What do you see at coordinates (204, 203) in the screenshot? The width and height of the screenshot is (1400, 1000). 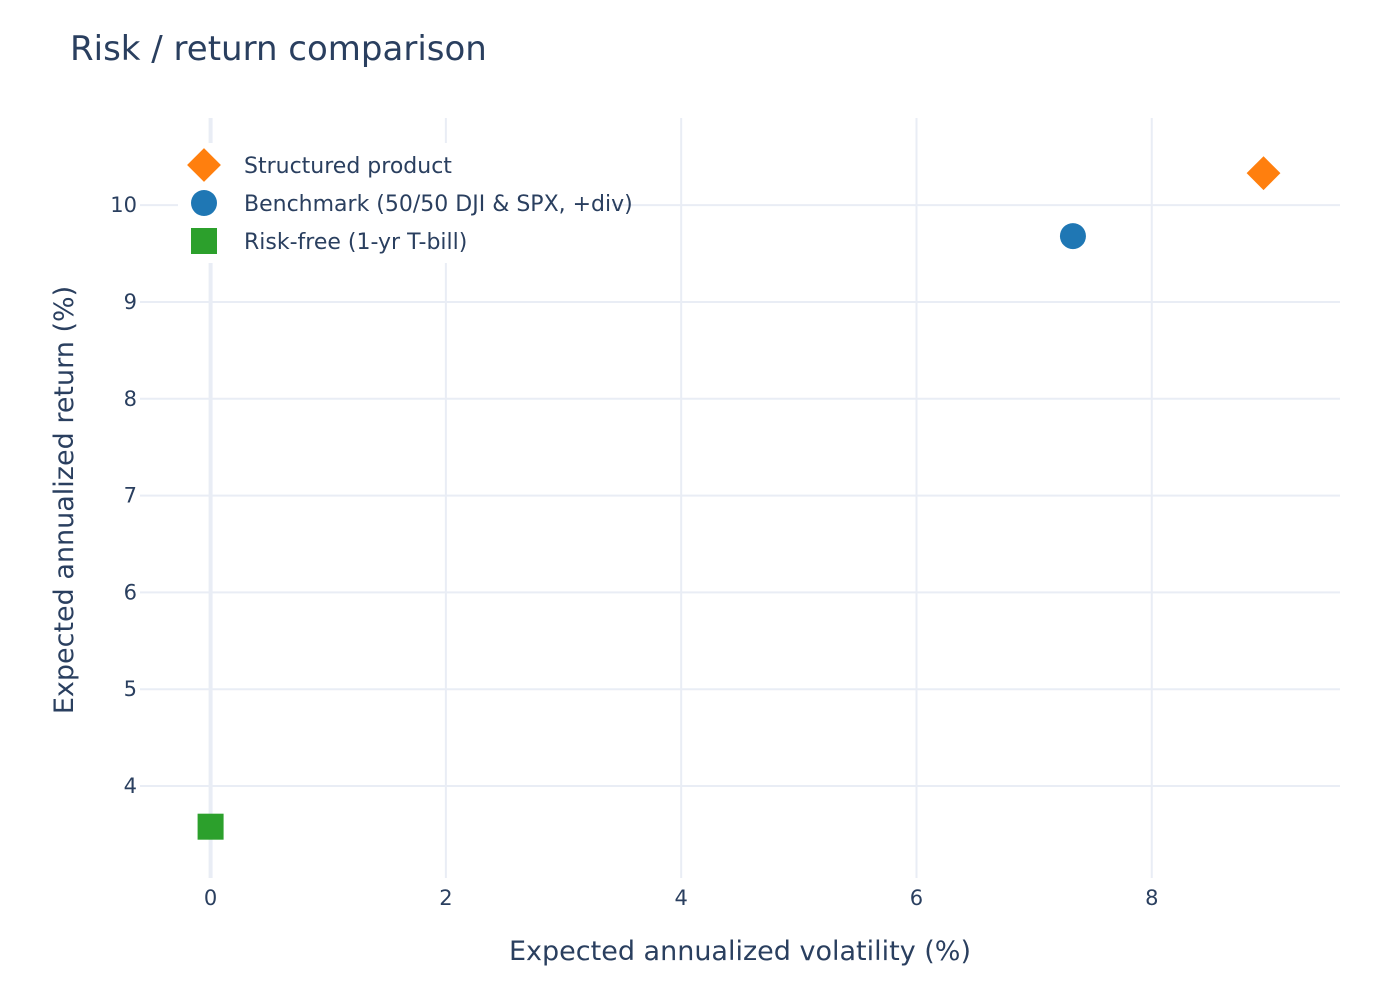 I see `circle-legend-icon` at bounding box center [204, 203].